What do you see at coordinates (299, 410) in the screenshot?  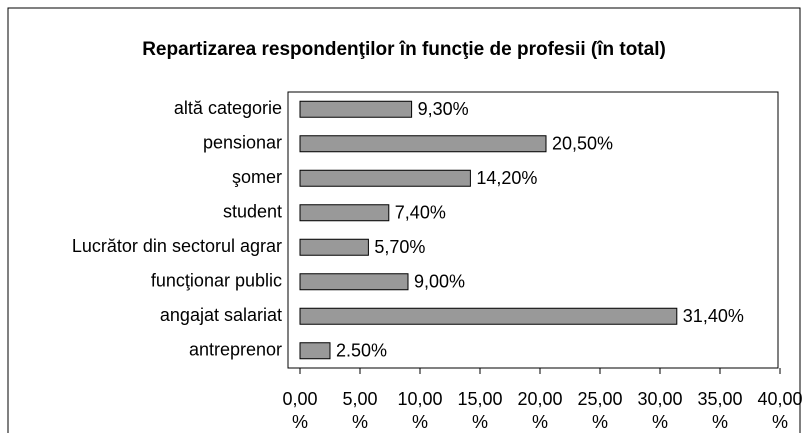 I see `x-tick-label: 0,00%` at bounding box center [299, 410].